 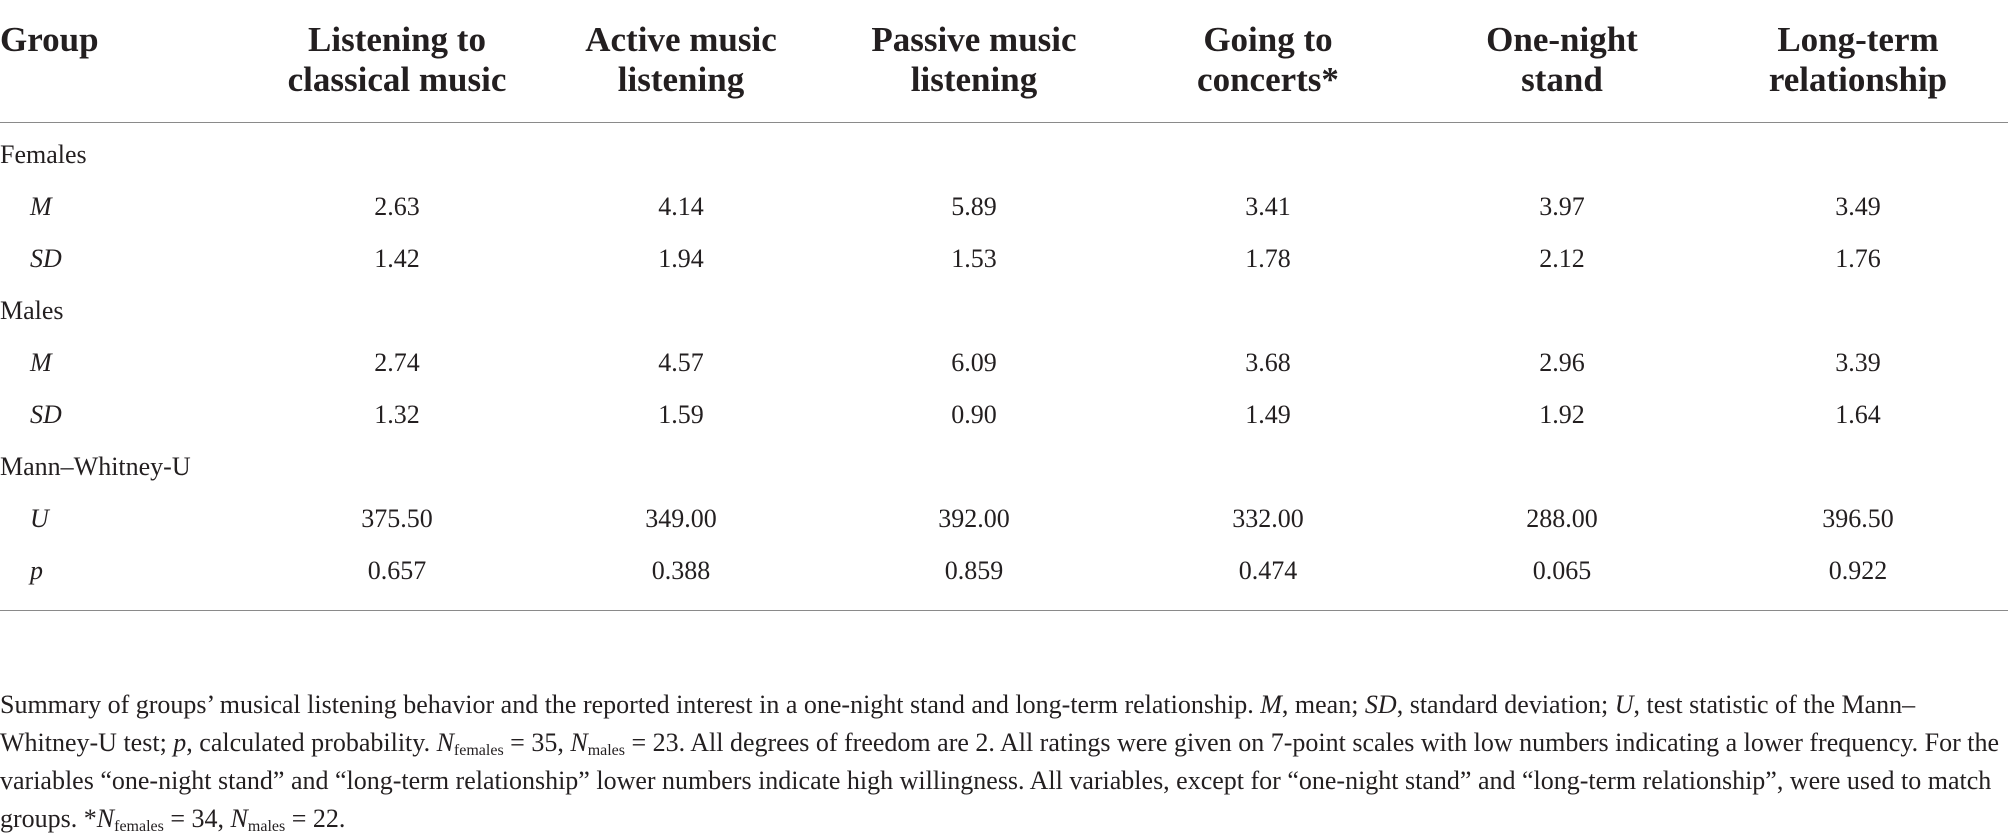 I want to click on header-group: Group, so click(x=49, y=39).